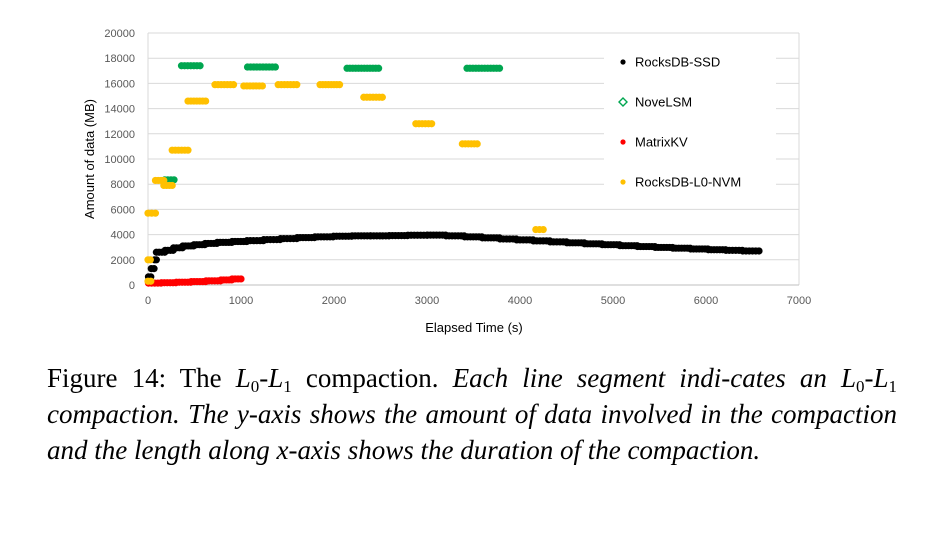 Image resolution: width=931 pixels, height=547 pixels. What do you see at coordinates (520, 301) in the screenshot?
I see `x-tick-label: 4000` at bounding box center [520, 301].